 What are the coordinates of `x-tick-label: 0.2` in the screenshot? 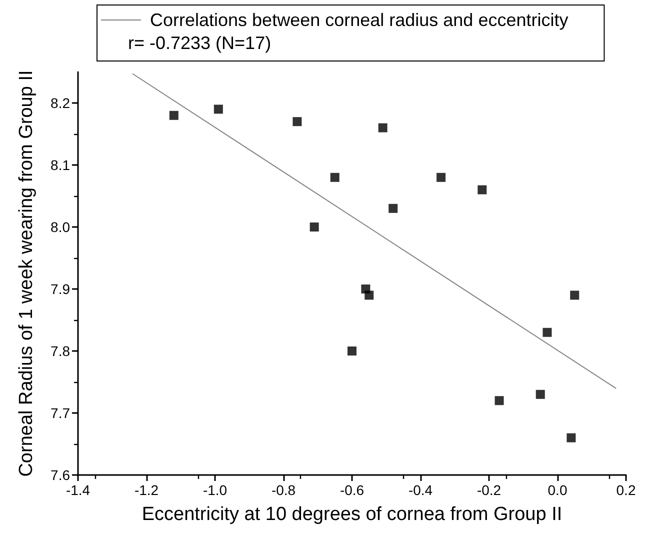 It's located at (626, 490).